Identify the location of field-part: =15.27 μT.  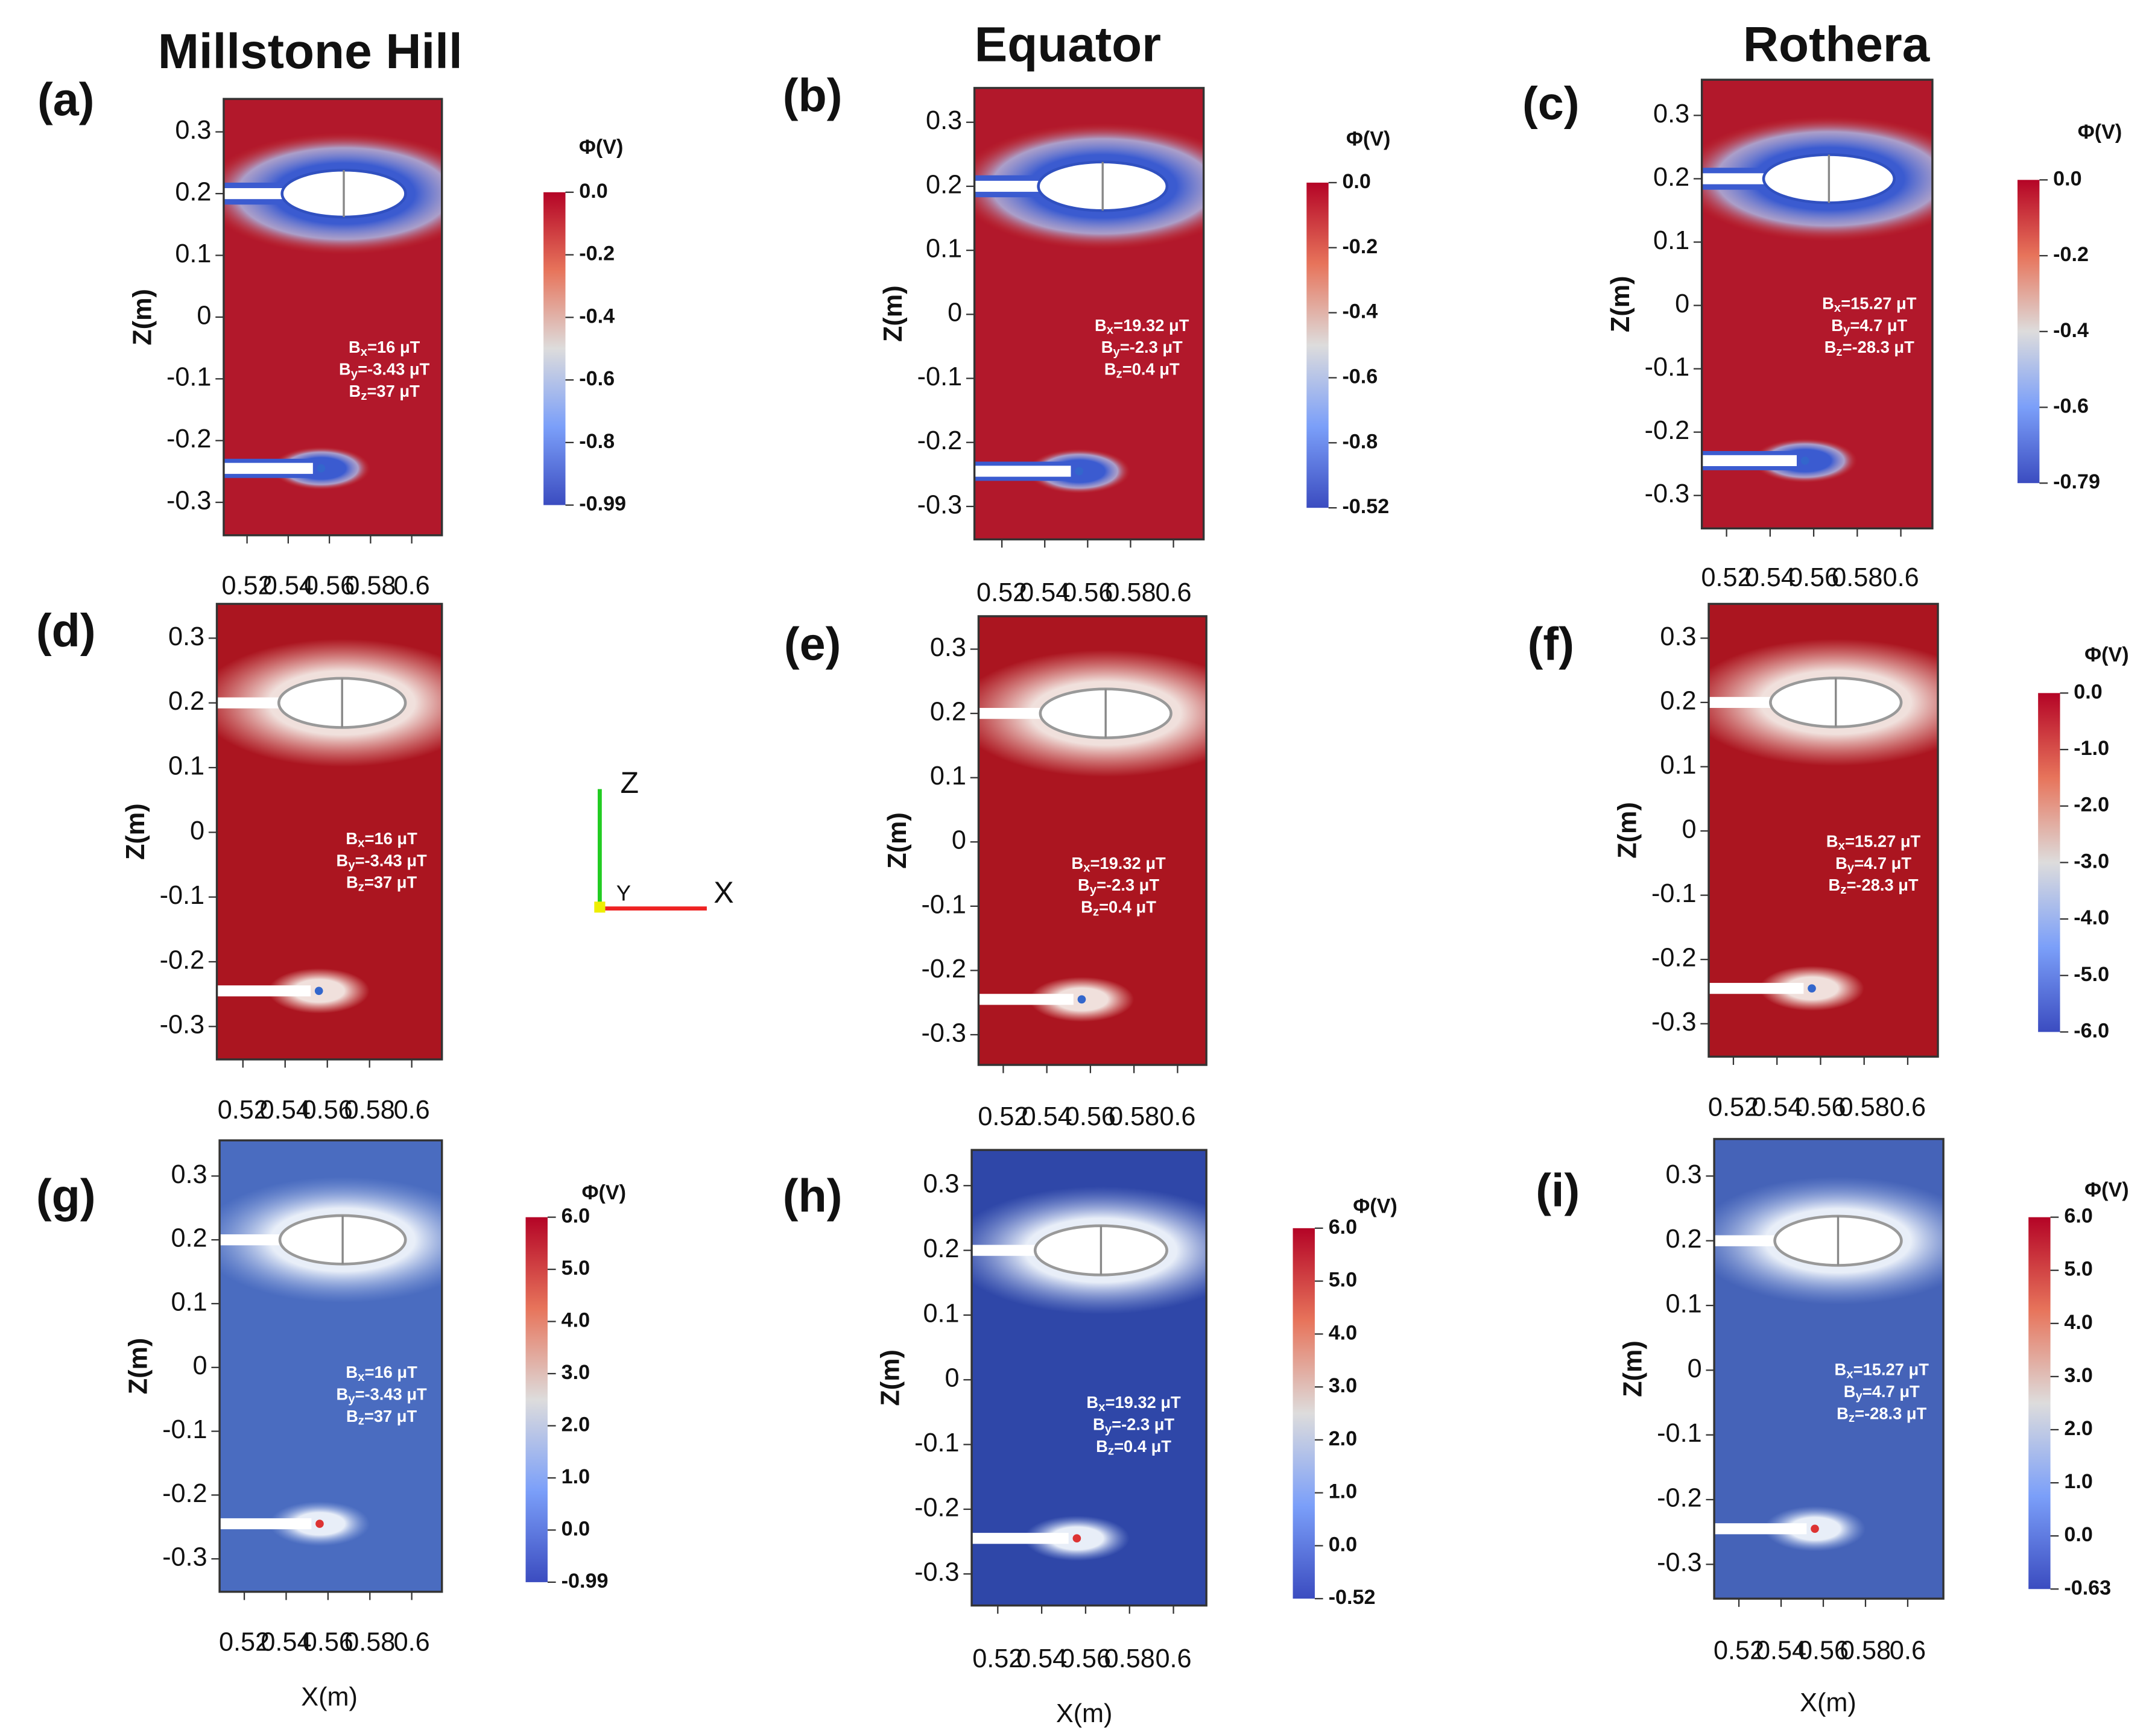
(1879, 303).